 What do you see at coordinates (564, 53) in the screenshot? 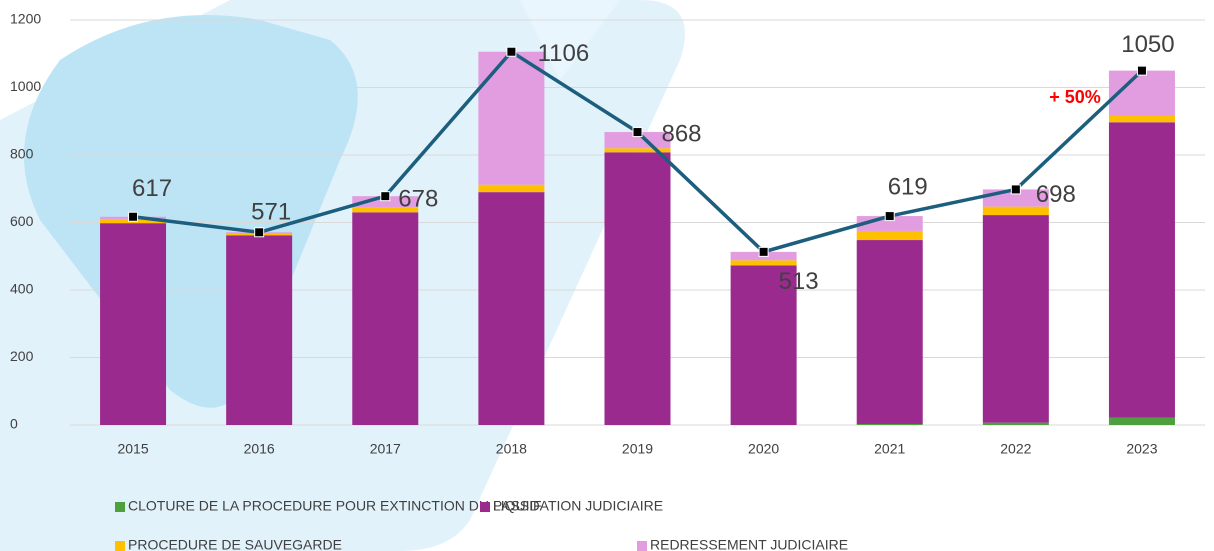
I see `total-label: 1106` at bounding box center [564, 53].